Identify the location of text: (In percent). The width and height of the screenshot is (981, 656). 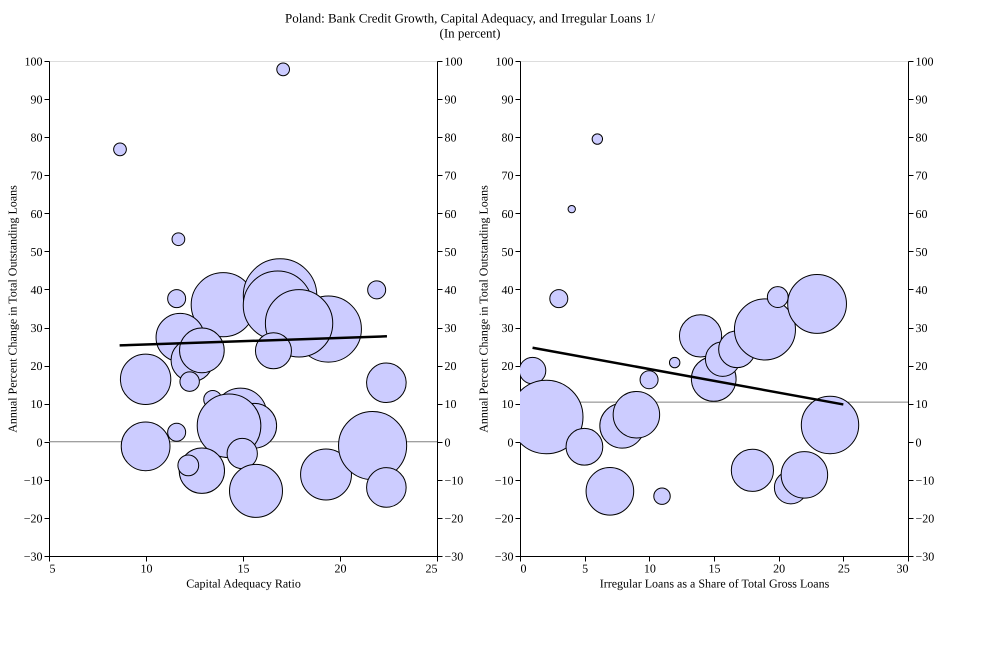
(470, 33).